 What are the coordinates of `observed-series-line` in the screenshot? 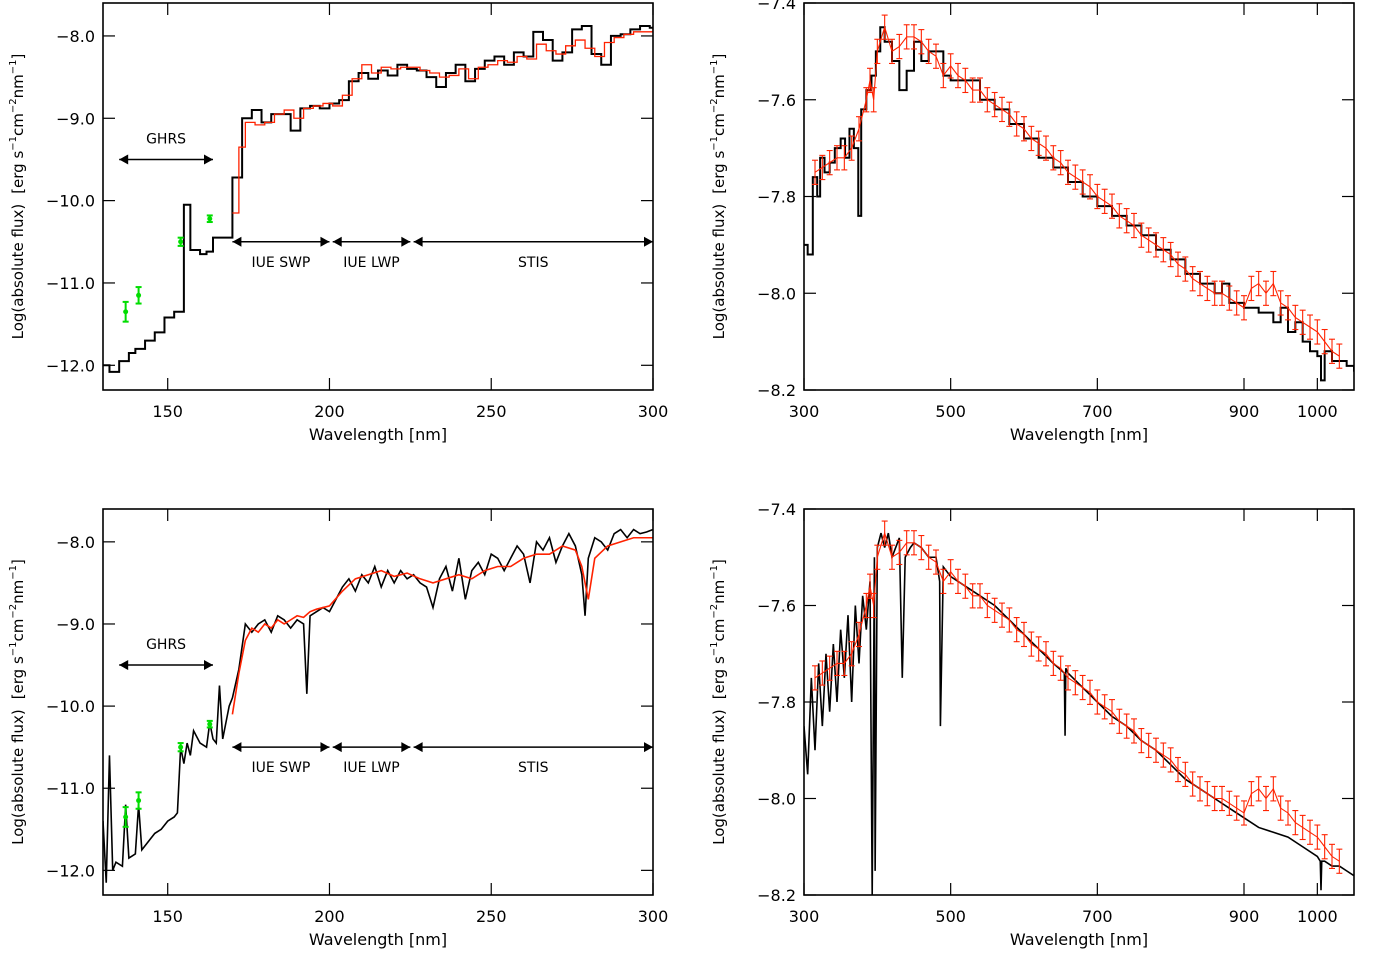 It's located at (1077, 191).